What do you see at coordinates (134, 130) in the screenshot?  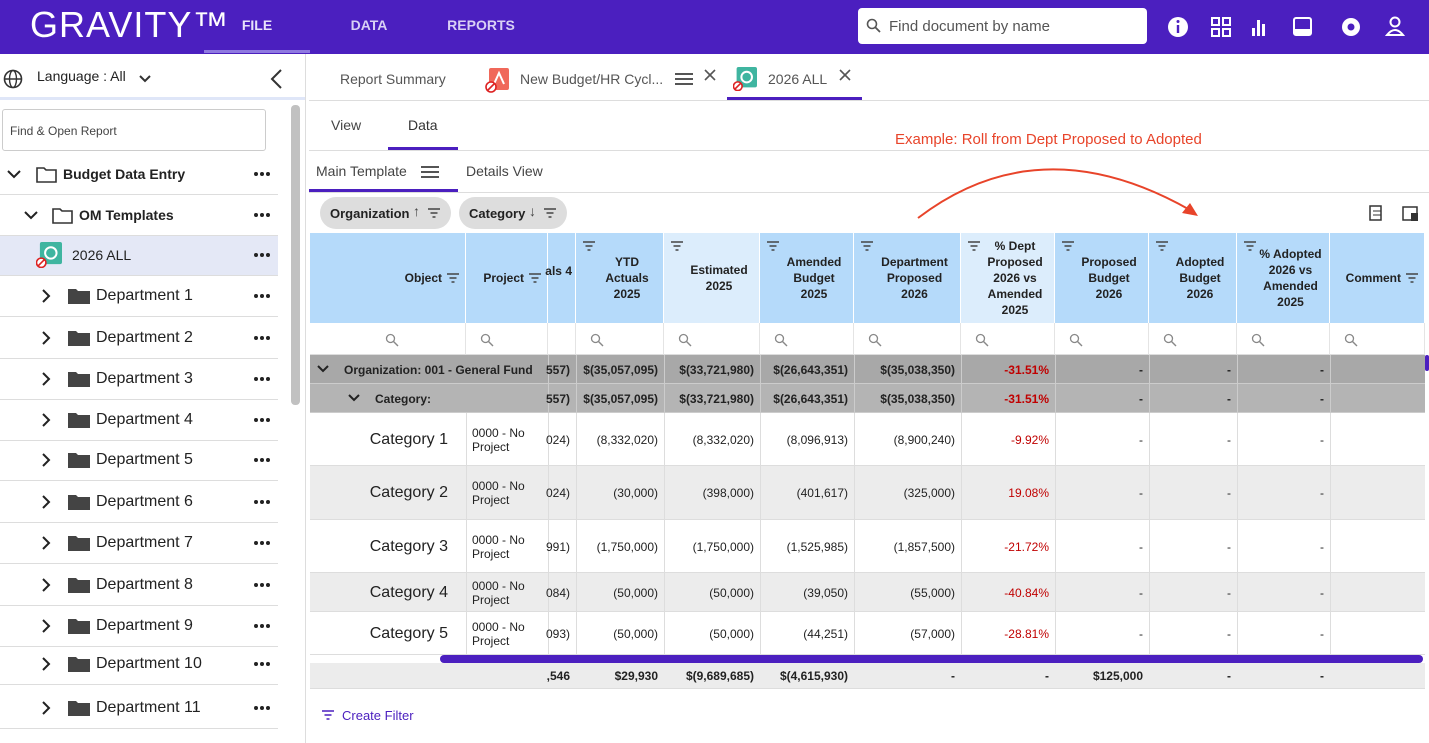 I see `report-search` at bounding box center [134, 130].